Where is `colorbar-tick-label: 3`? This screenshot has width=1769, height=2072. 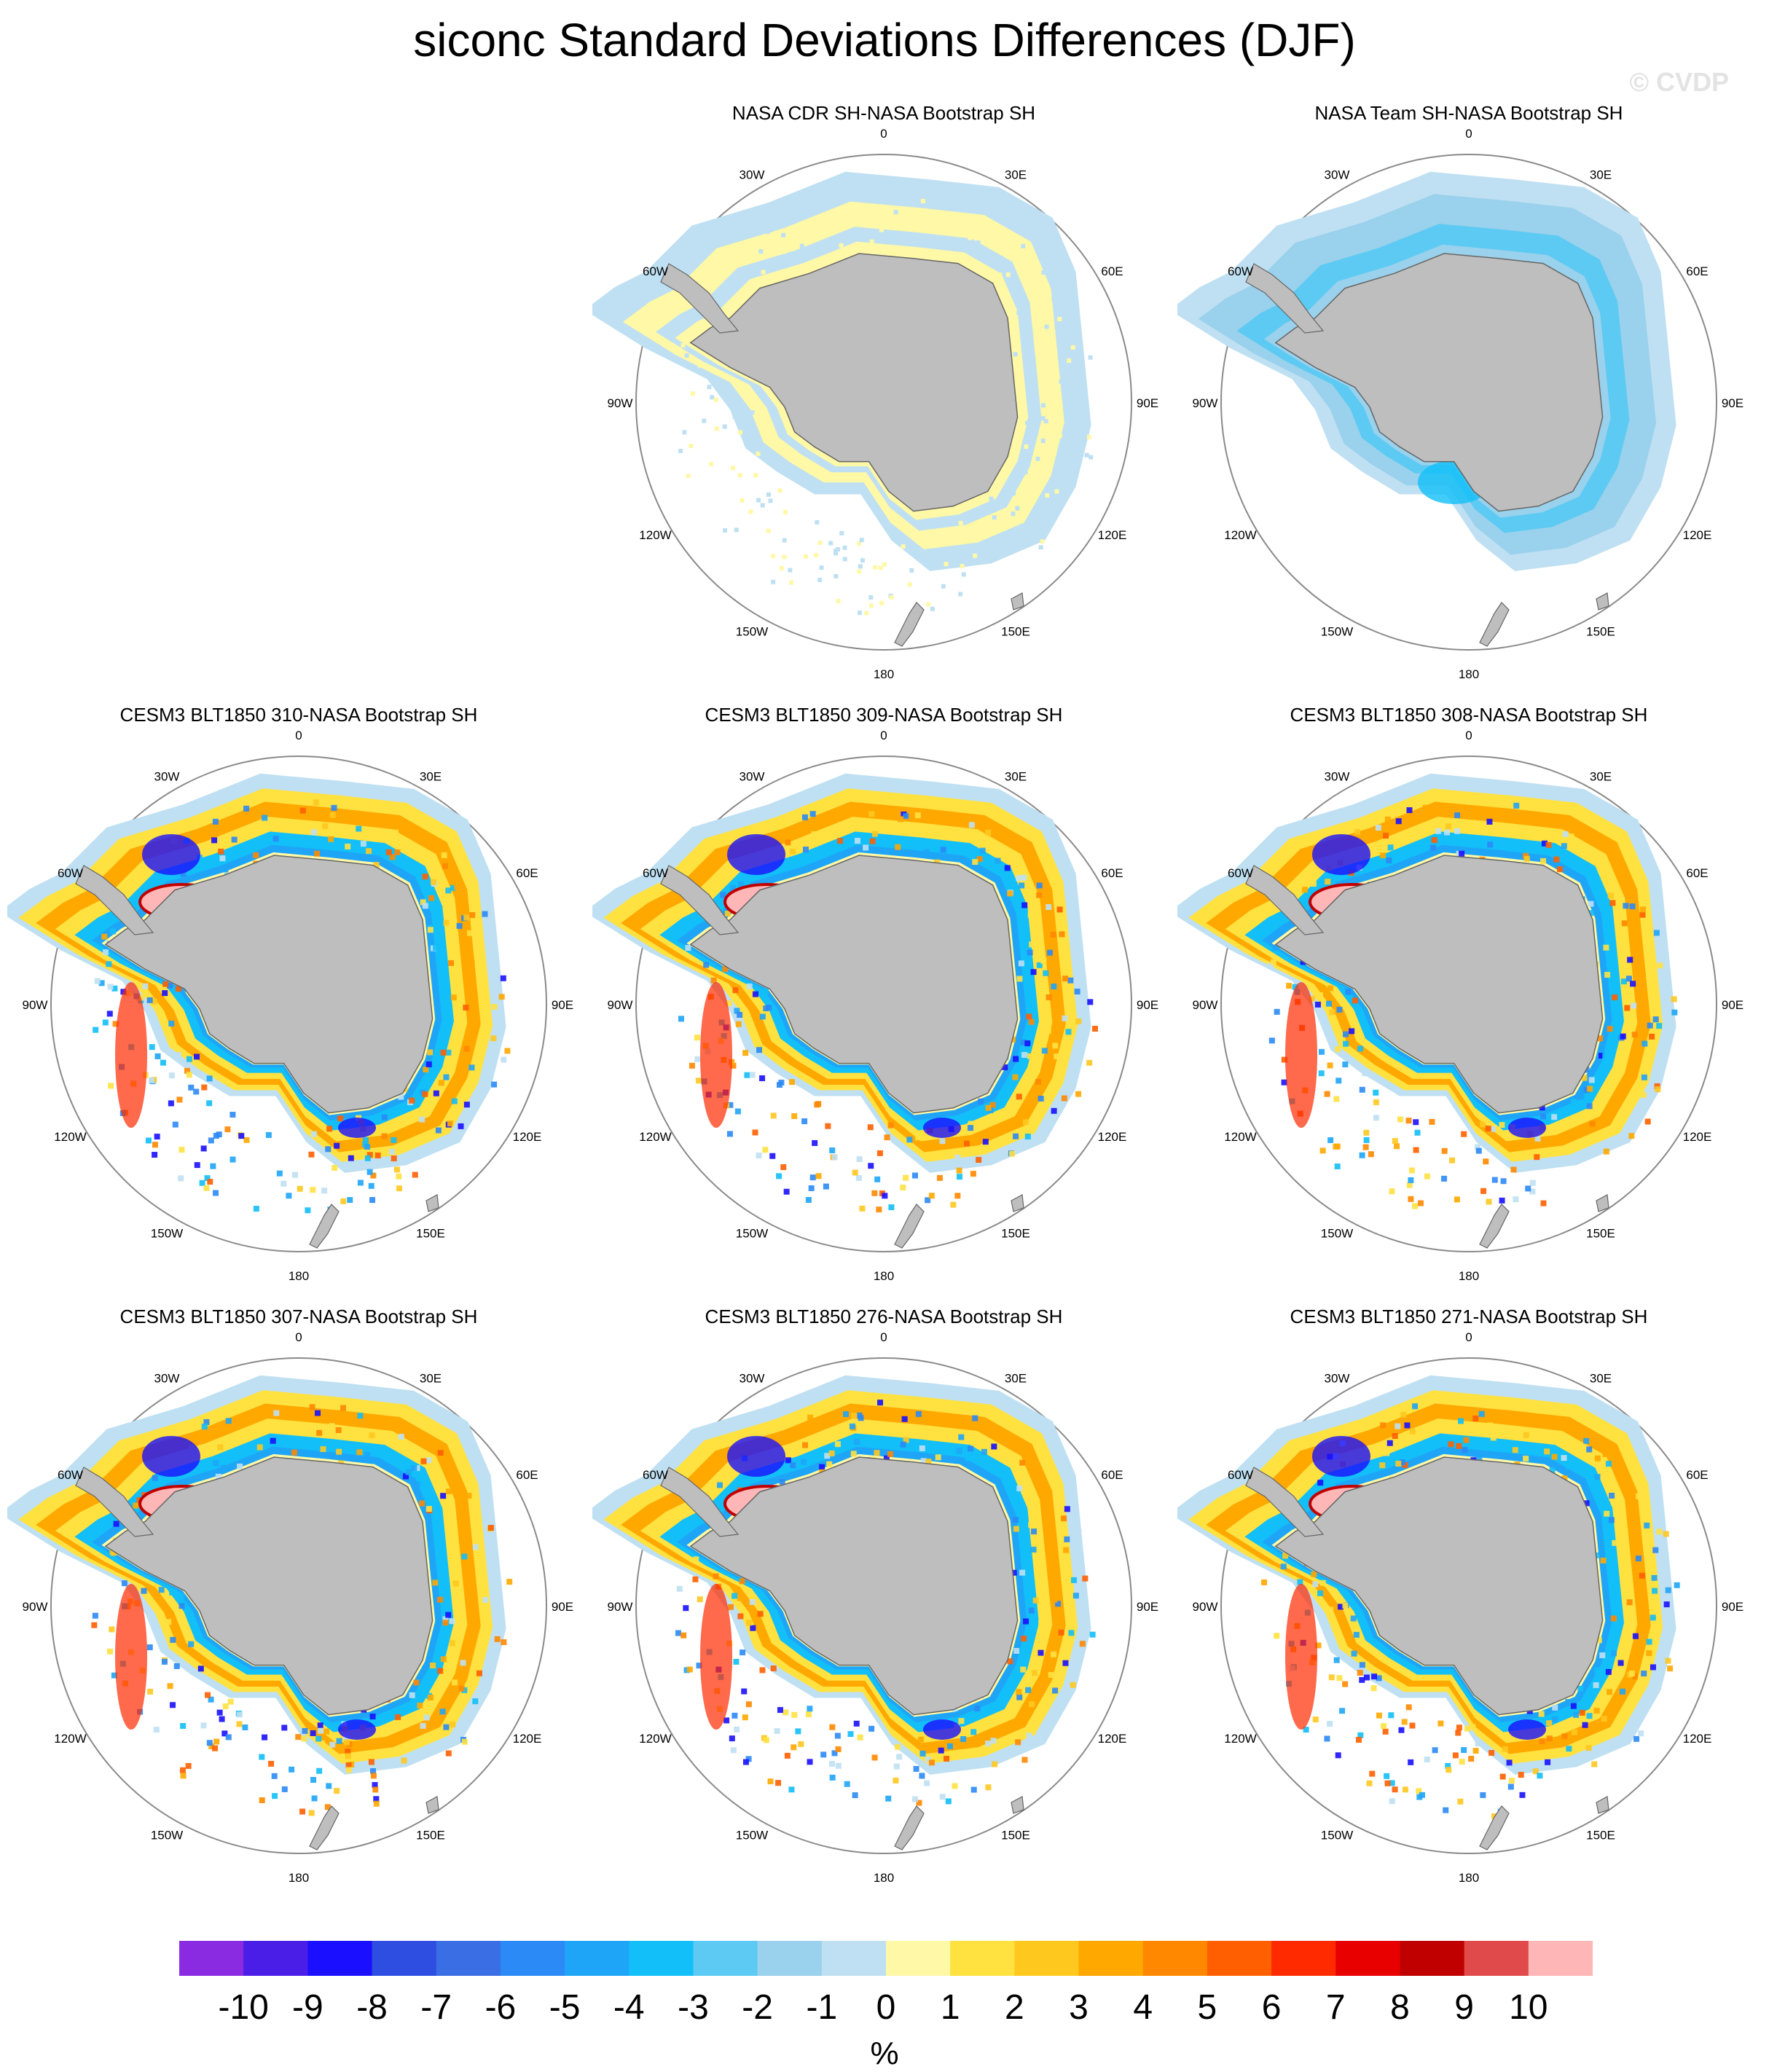
colorbar-tick-label: 3 is located at coordinates (1079, 2007).